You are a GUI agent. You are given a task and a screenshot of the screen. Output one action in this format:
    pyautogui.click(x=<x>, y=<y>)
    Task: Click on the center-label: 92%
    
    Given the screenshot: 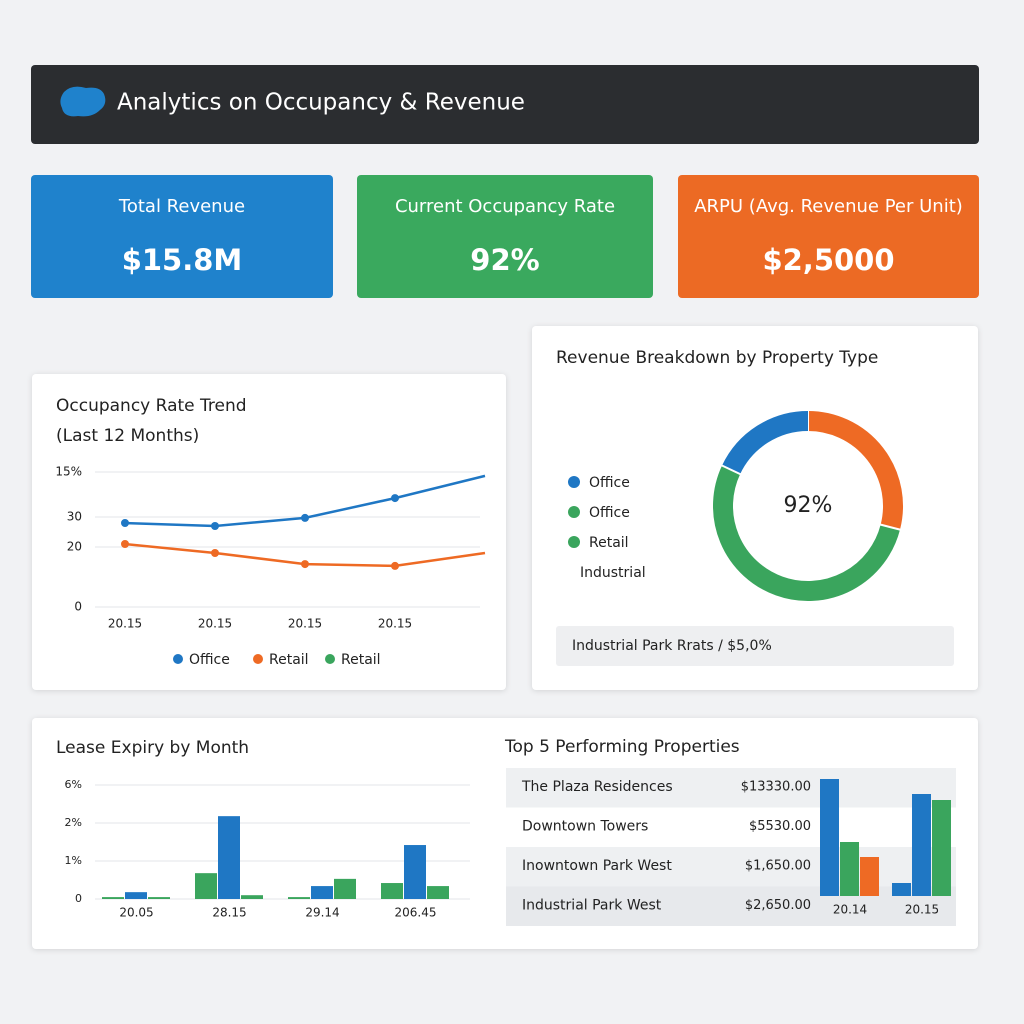 What is the action you would take?
    pyautogui.click(x=808, y=505)
    